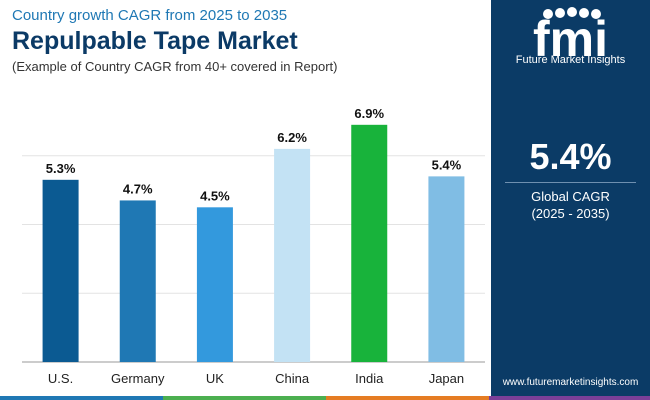  What do you see at coordinates (292, 378) in the screenshot?
I see `x-tick-label: China` at bounding box center [292, 378].